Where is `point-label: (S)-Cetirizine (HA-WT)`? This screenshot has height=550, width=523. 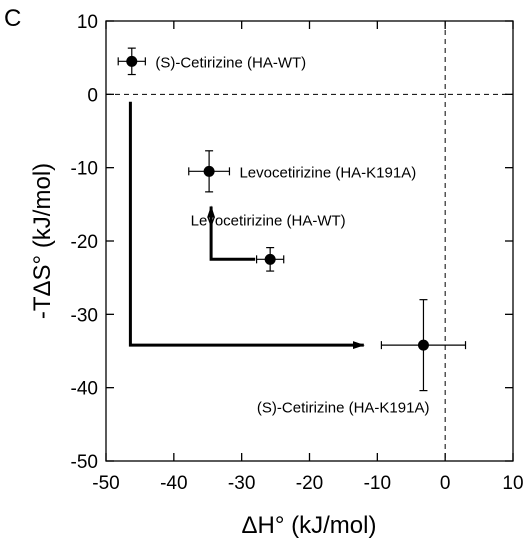 point-label: (S)-Cetirizine (HA-WT) is located at coordinates (230, 62).